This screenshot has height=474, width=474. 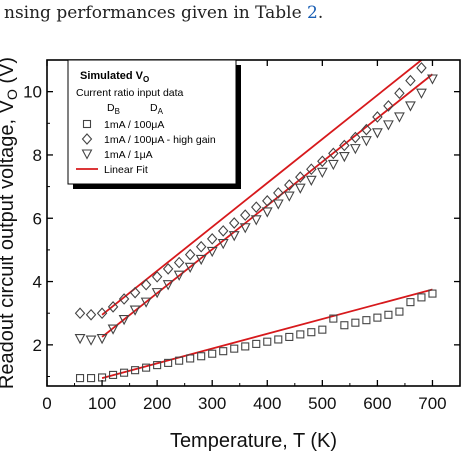 I want to click on x-tick-label: 300, so click(x=212, y=403).